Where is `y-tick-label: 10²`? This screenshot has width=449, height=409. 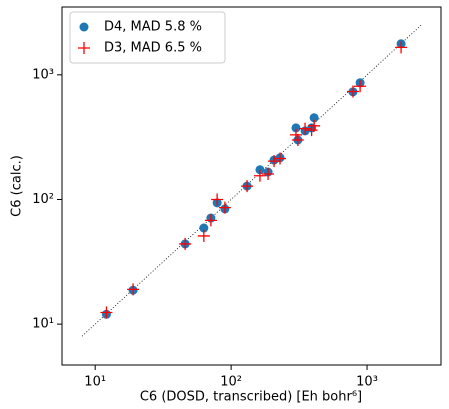
y-tick-label: 10² is located at coordinates (43, 199).